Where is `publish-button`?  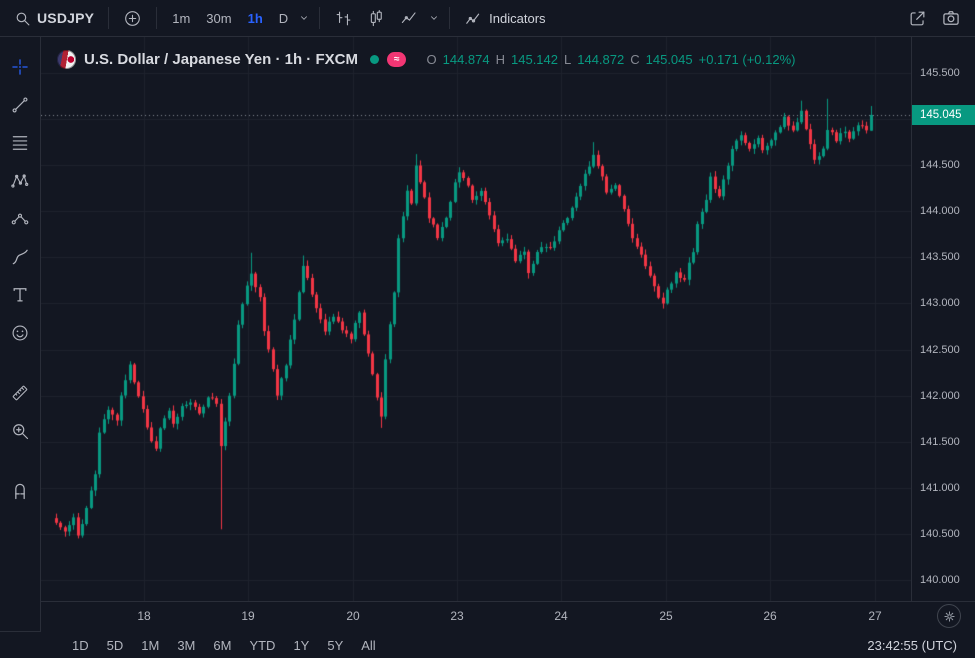
publish-button is located at coordinates (917, 18).